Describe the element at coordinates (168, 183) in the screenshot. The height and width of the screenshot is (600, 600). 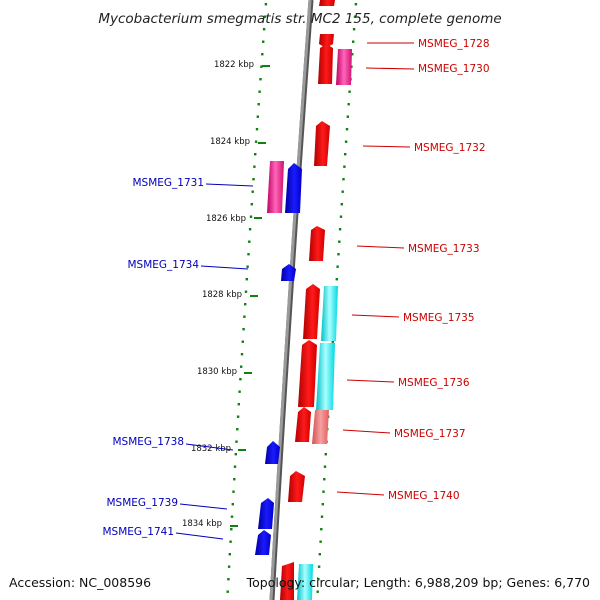
I see `gene-label-msmeg-1731: MSMEG_1731` at that location.